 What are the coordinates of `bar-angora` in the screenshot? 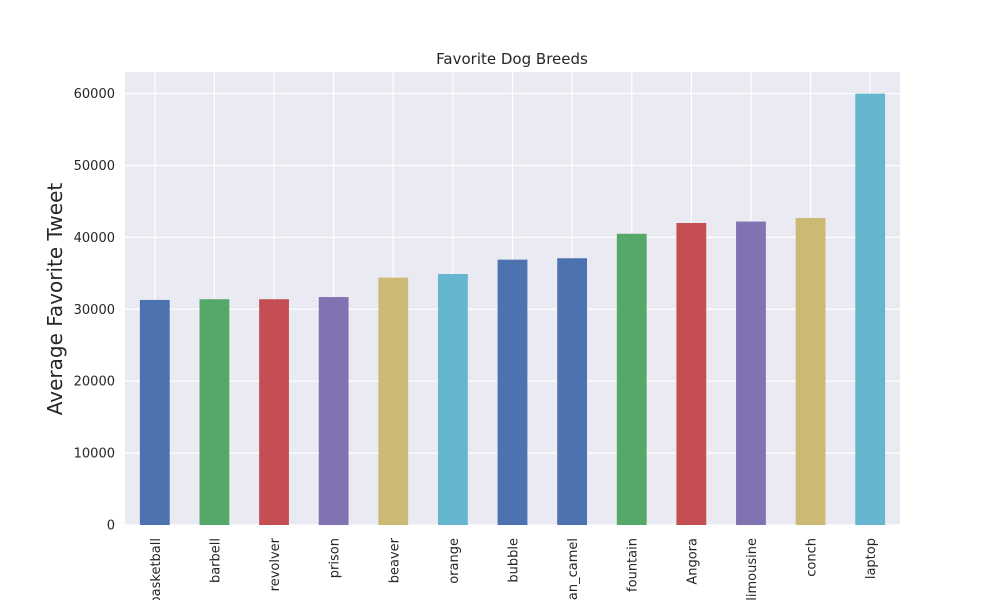 It's located at (691, 374).